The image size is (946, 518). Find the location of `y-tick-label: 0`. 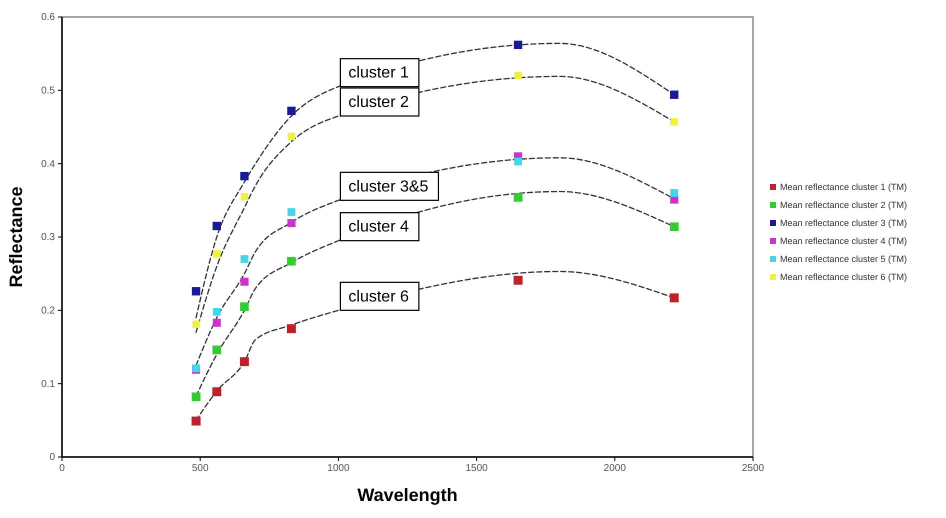

y-tick-label: 0 is located at coordinates (52, 458).